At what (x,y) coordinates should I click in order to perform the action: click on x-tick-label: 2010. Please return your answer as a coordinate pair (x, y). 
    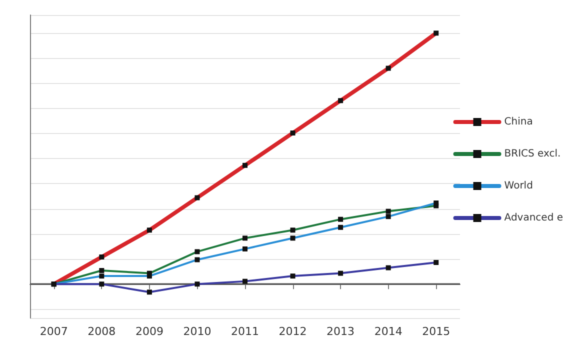
    Looking at the image, I should click on (197, 331).